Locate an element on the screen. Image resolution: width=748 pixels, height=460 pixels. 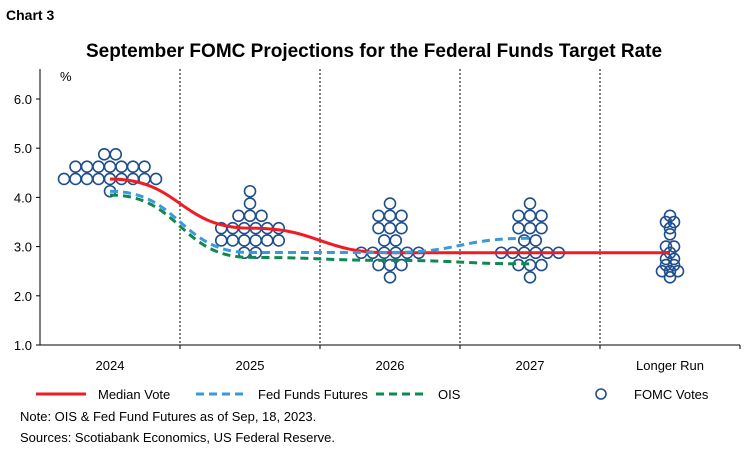
chart-label: Chart 3 is located at coordinates (30, 15).